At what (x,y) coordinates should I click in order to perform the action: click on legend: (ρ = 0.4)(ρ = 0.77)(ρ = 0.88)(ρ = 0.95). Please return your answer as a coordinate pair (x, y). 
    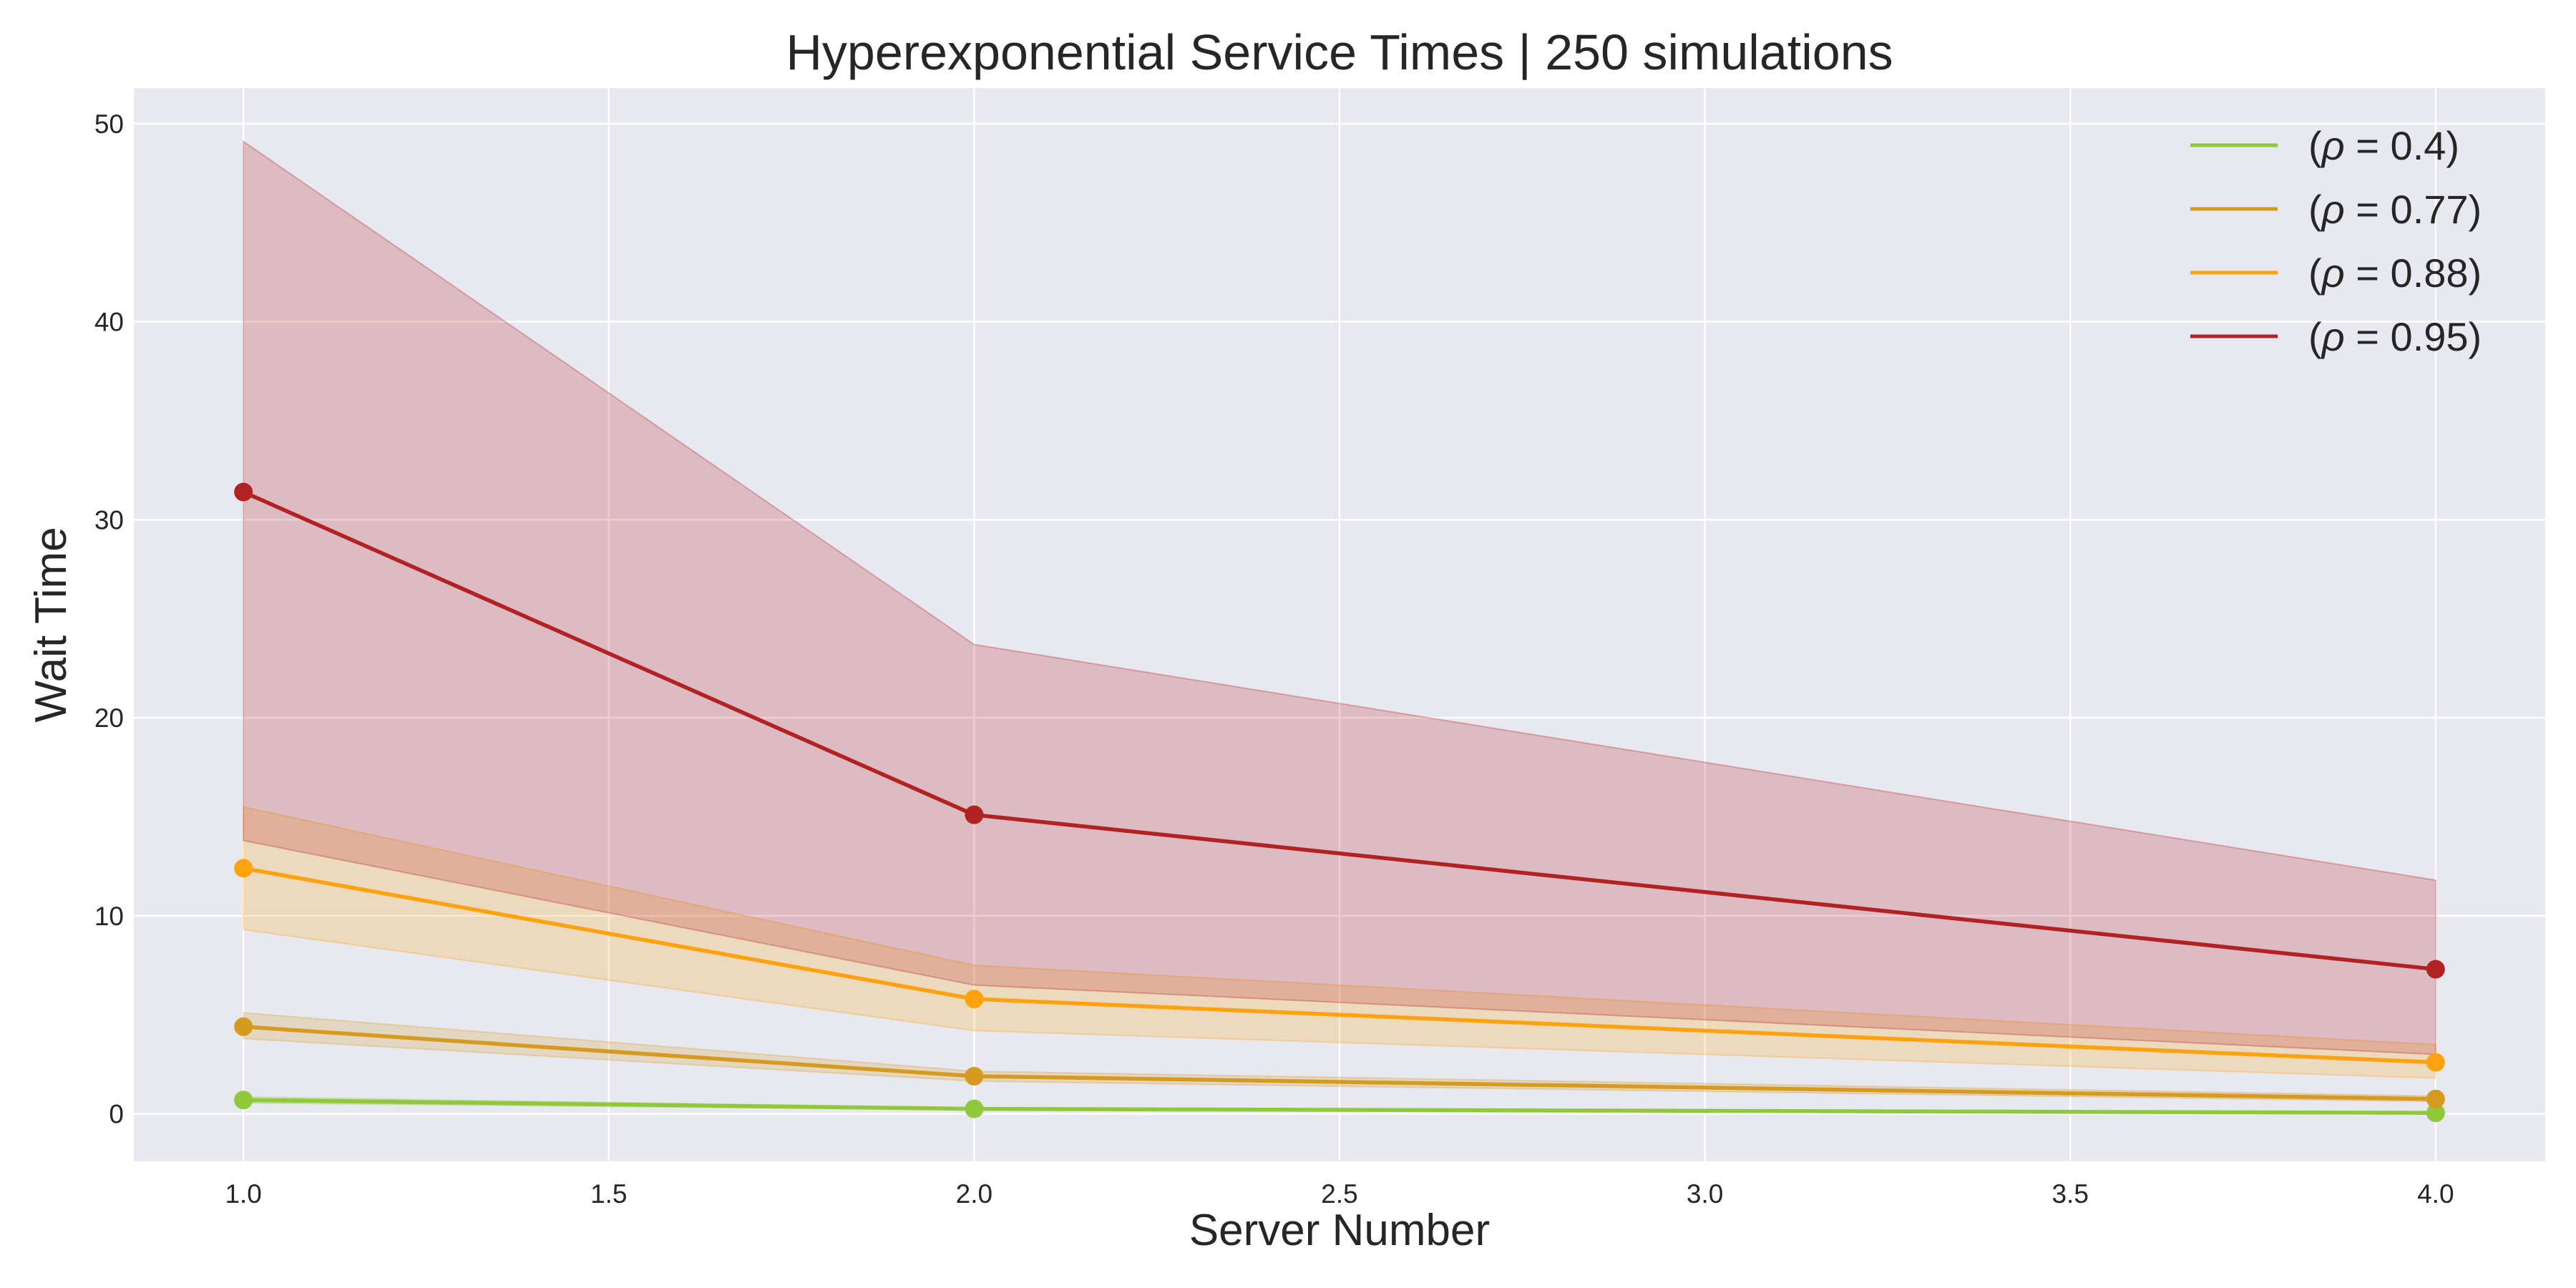
    Looking at the image, I should click on (2336, 241).